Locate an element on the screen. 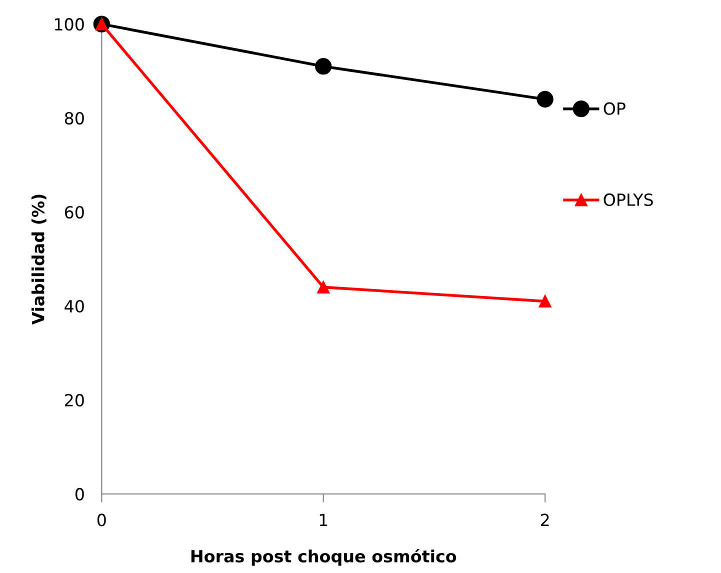 The width and height of the screenshot is (721, 573). y-tick-label: 60 is located at coordinates (74, 212).